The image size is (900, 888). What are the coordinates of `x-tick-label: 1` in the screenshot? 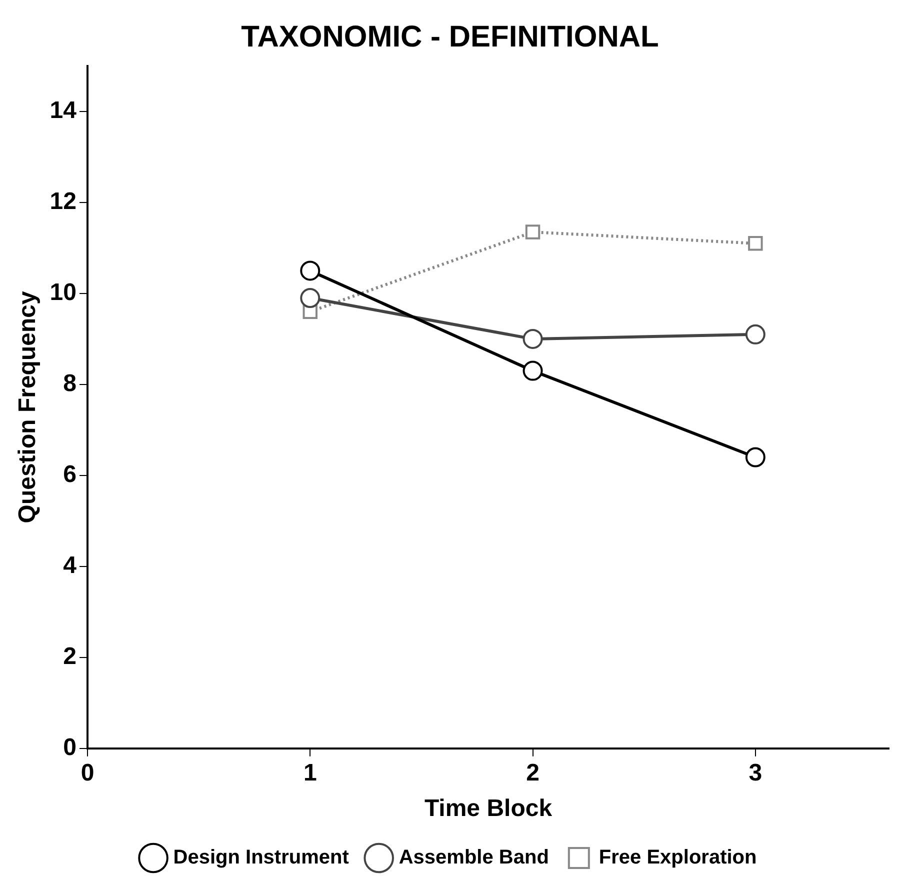 It's located at (310, 772).